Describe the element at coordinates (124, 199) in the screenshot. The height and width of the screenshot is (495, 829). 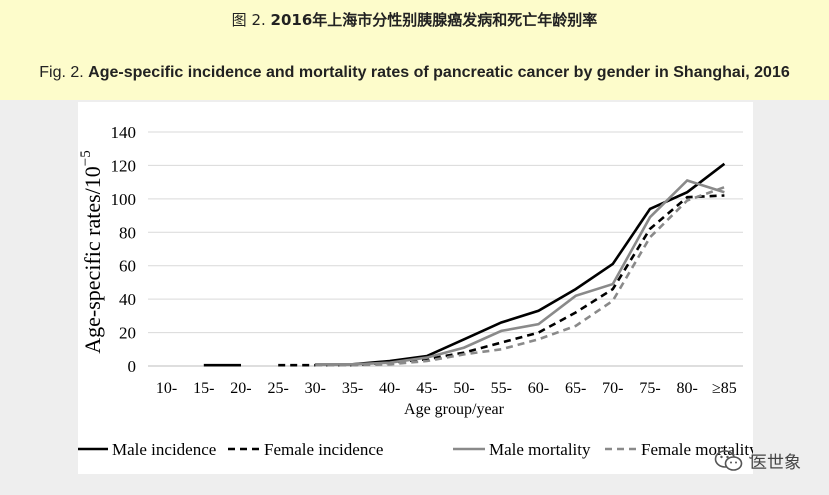
I see `y-tick-label: 100` at that location.